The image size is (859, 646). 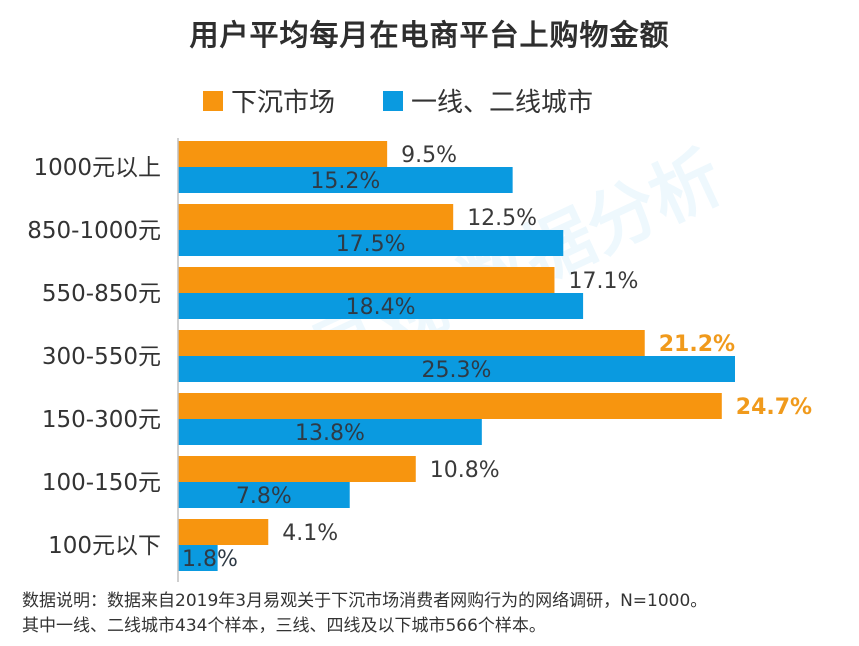 What do you see at coordinates (429, 155) in the screenshot?
I see `data-label: 9.5%` at bounding box center [429, 155].